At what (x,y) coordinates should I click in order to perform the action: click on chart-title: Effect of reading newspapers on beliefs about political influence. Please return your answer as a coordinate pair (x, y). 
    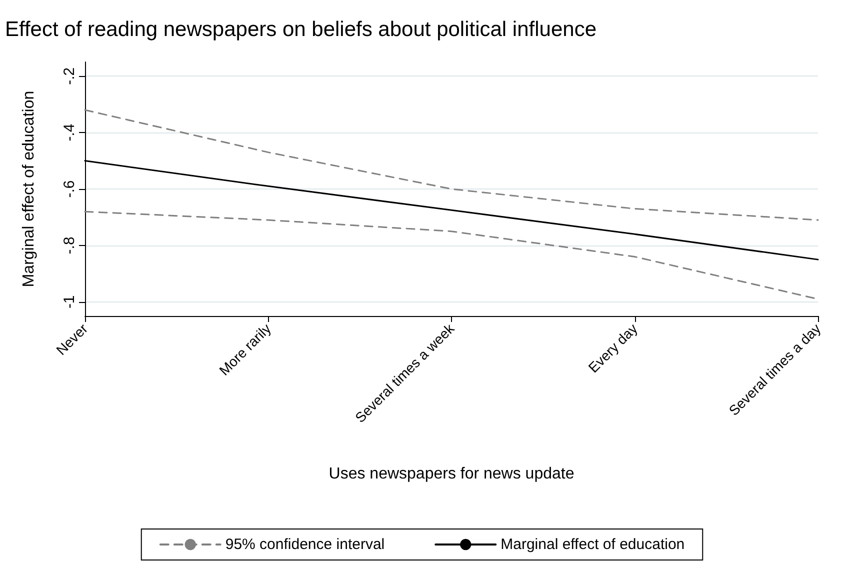
    Looking at the image, I should click on (300, 29).